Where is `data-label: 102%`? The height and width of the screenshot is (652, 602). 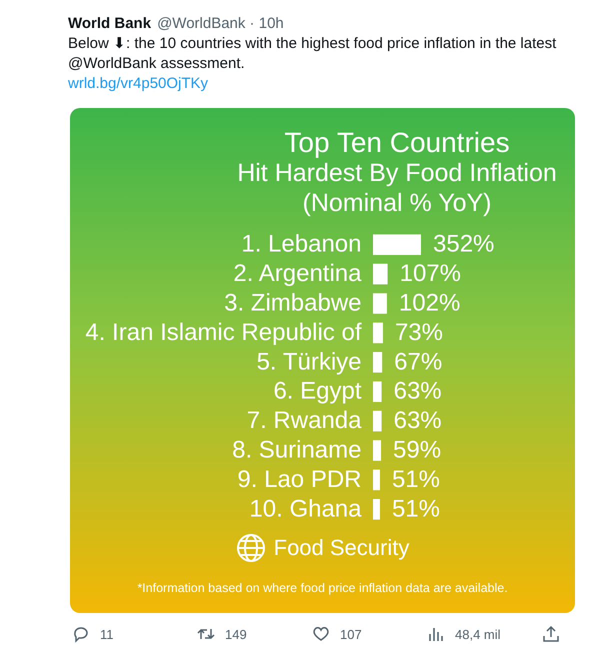
data-label: 102% is located at coordinates (429, 303).